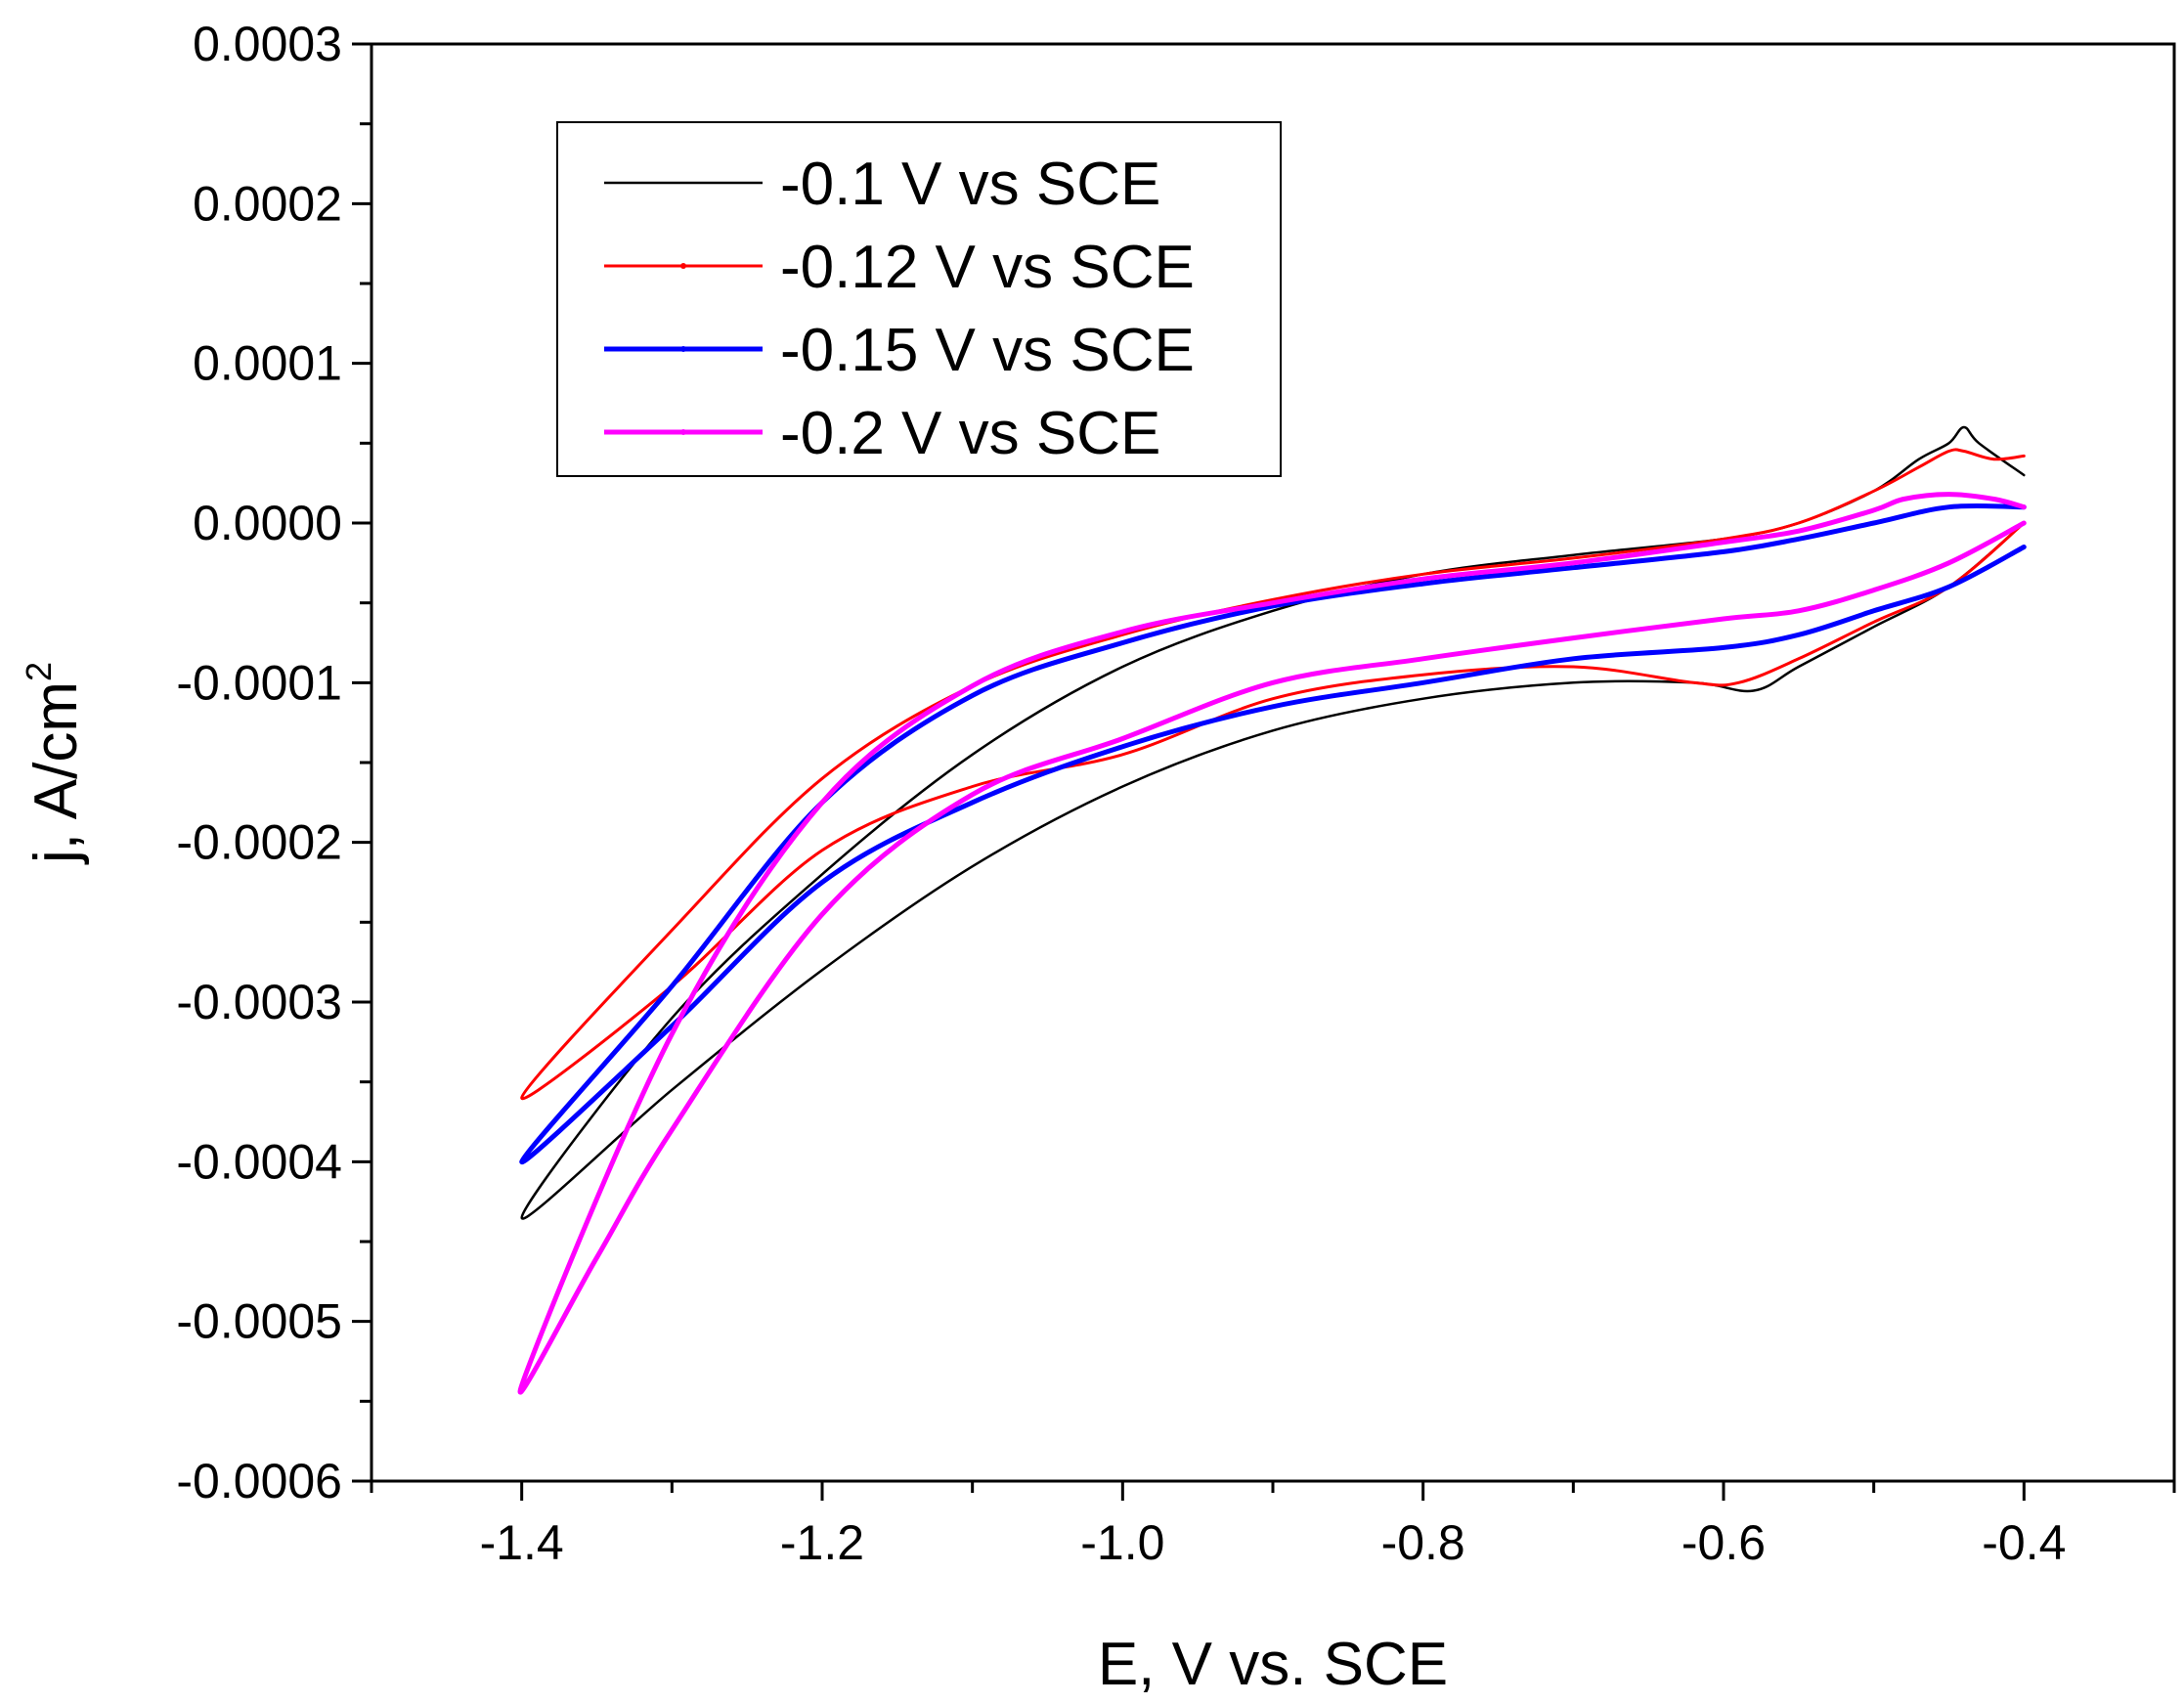 This screenshot has width=2184, height=1704. Describe the element at coordinates (267, 44) in the screenshot. I see `y-tick-label: 0.0003` at that location.